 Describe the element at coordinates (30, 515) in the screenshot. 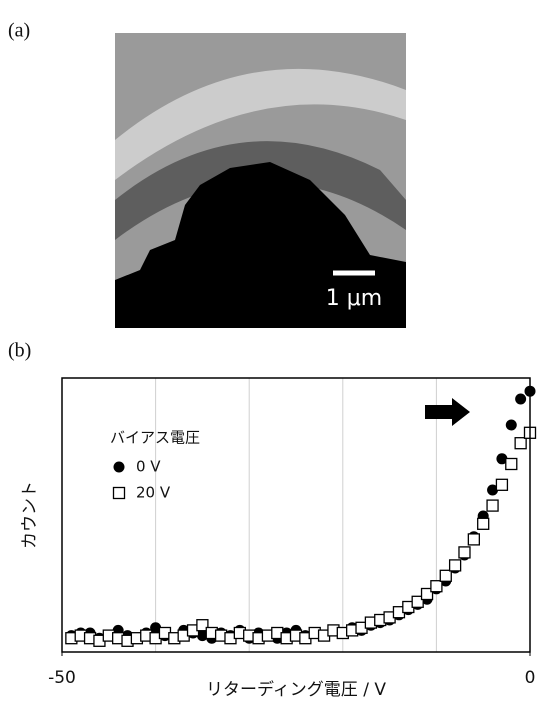

I see `y-axis-label: カウント` at that location.